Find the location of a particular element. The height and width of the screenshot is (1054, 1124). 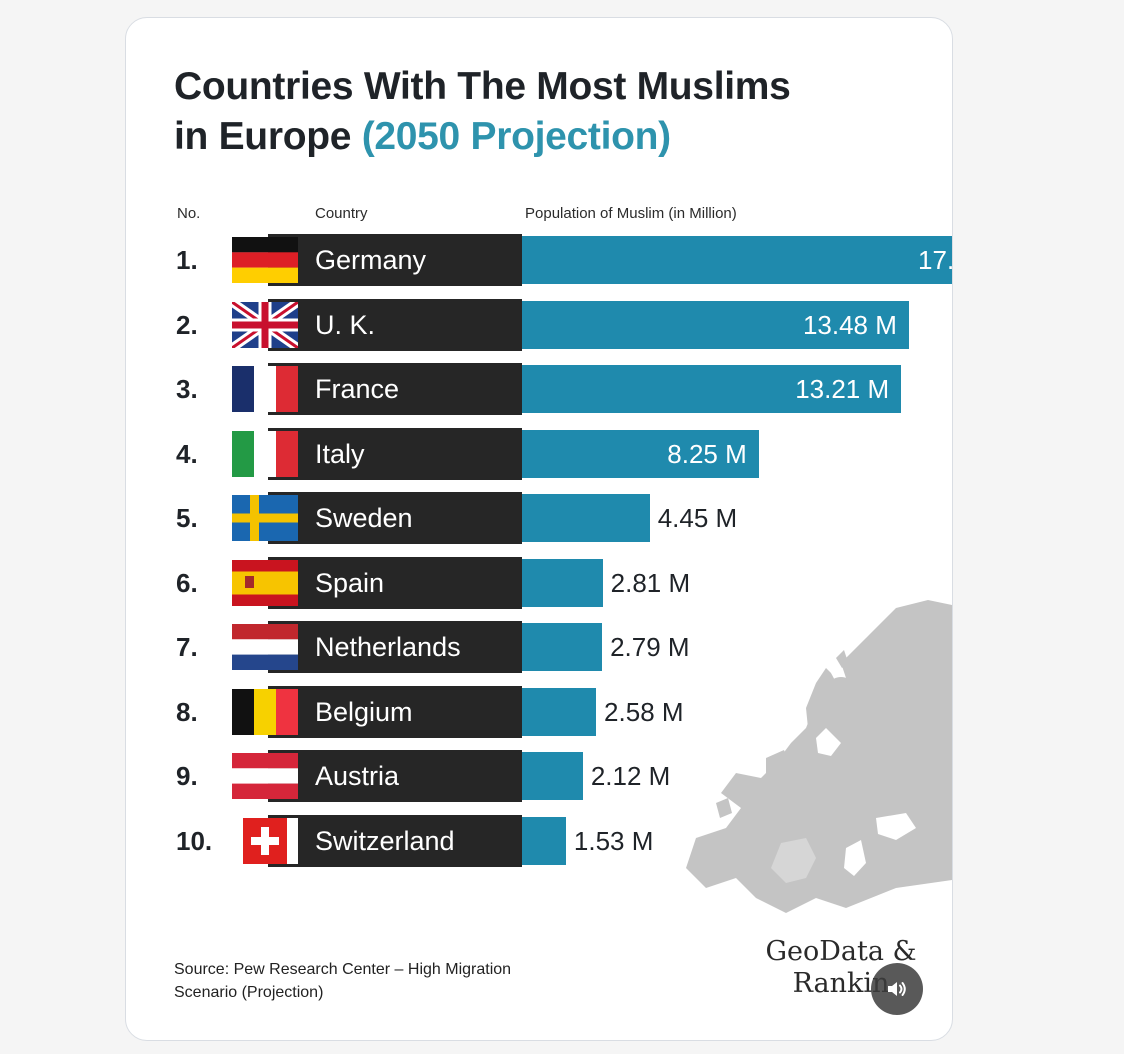

country-name: Spain is located at coordinates (350, 582).